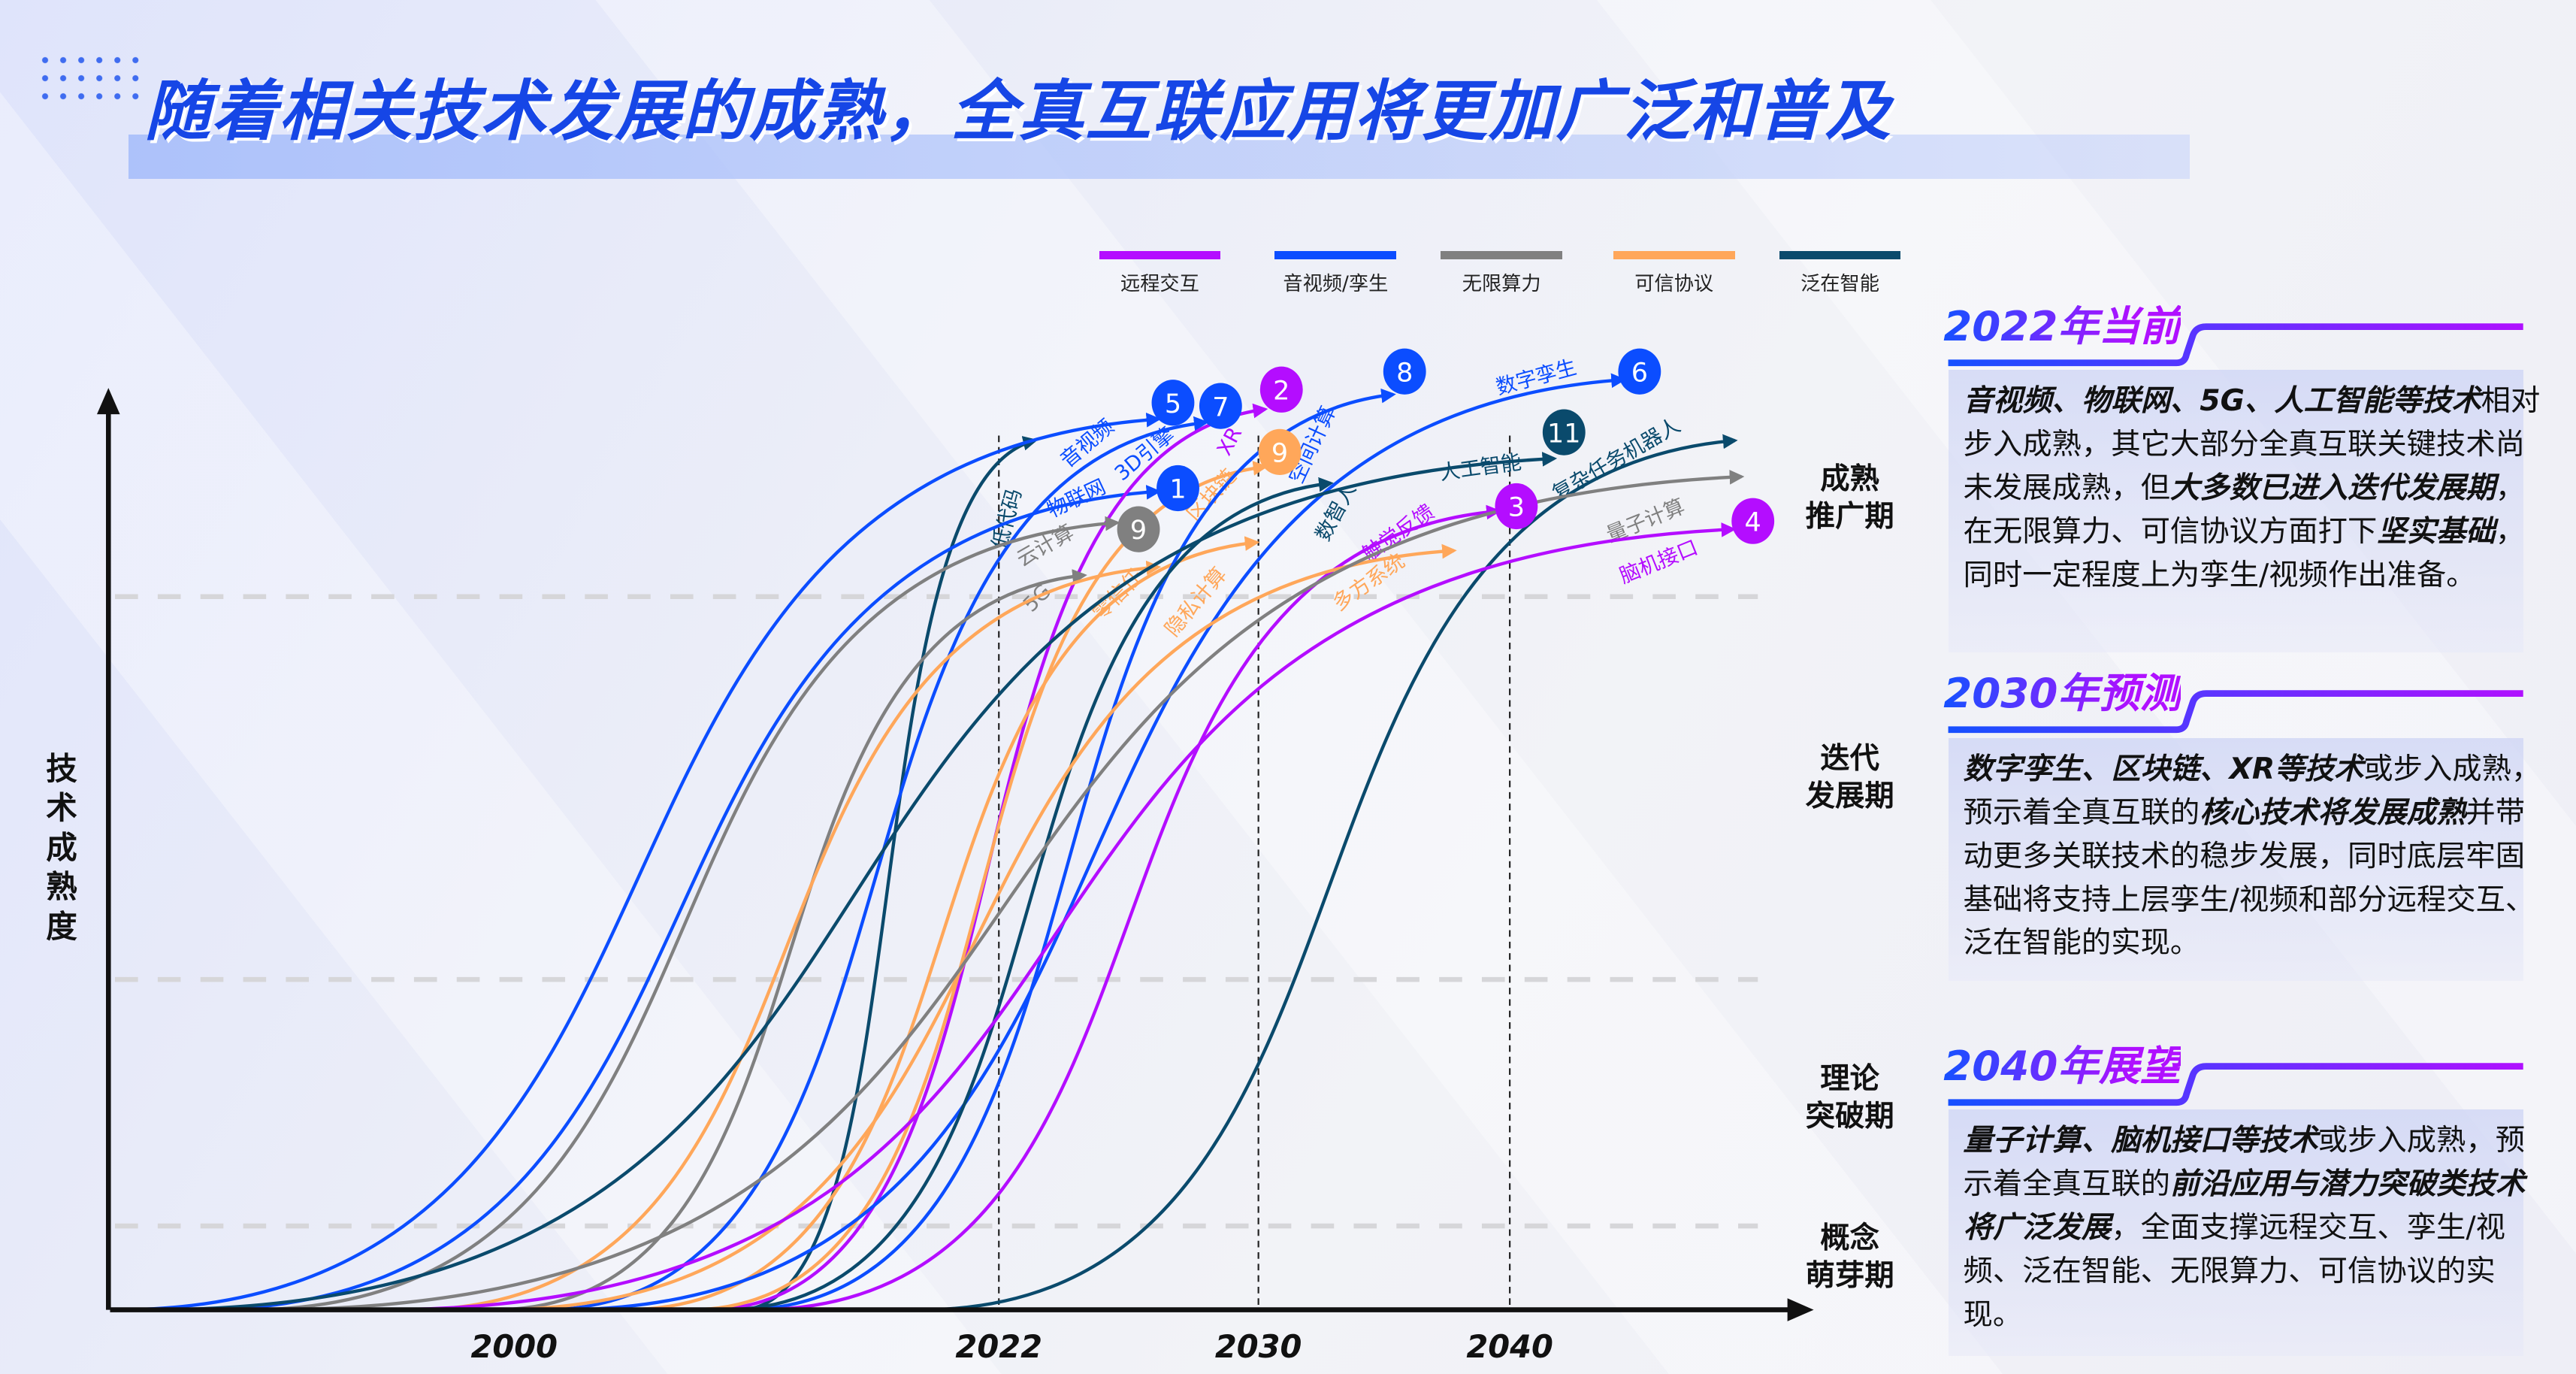  I want to click on legend-item: 音视频/孪生, so click(1336, 273).